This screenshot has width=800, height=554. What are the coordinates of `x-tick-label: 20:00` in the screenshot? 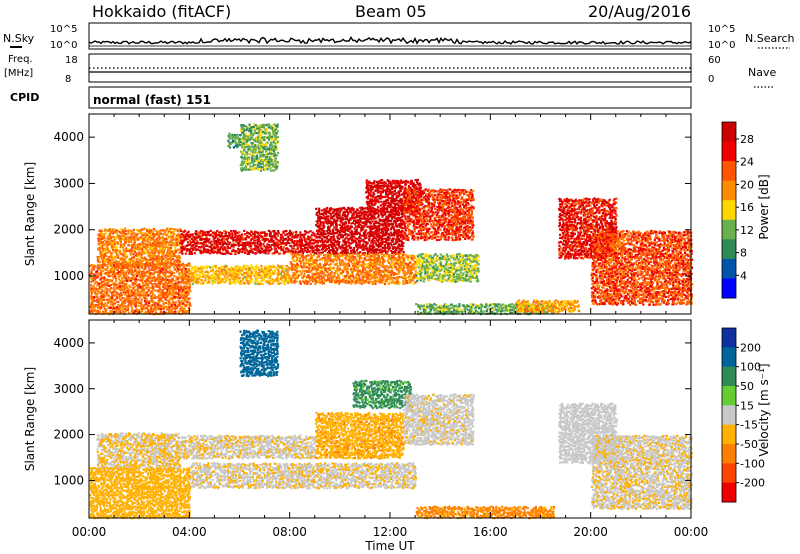 It's located at (590, 532).